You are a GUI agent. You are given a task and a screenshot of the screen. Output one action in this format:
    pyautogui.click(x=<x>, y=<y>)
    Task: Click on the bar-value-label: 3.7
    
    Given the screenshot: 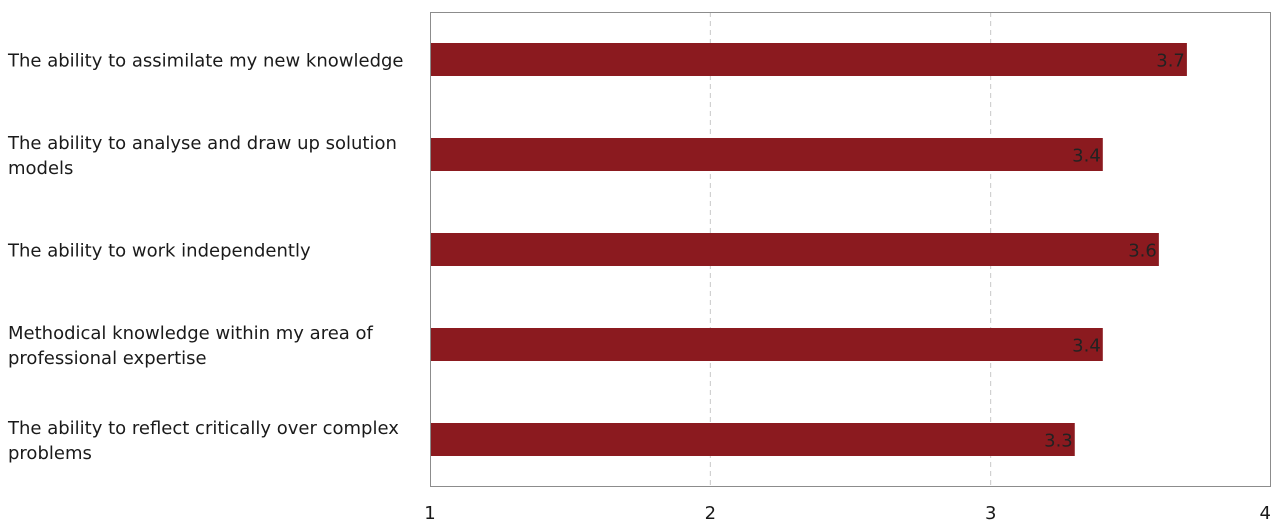 What is the action you would take?
    pyautogui.click(x=1170, y=61)
    